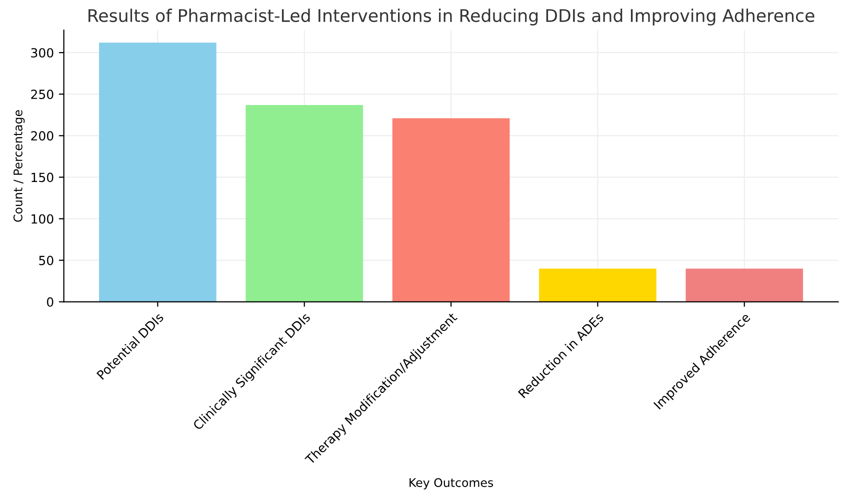 The image size is (851, 503). Describe the element at coordinates (19, 166) in the screenshot. I see `y-axis-title: Count / Percentage` at that location.